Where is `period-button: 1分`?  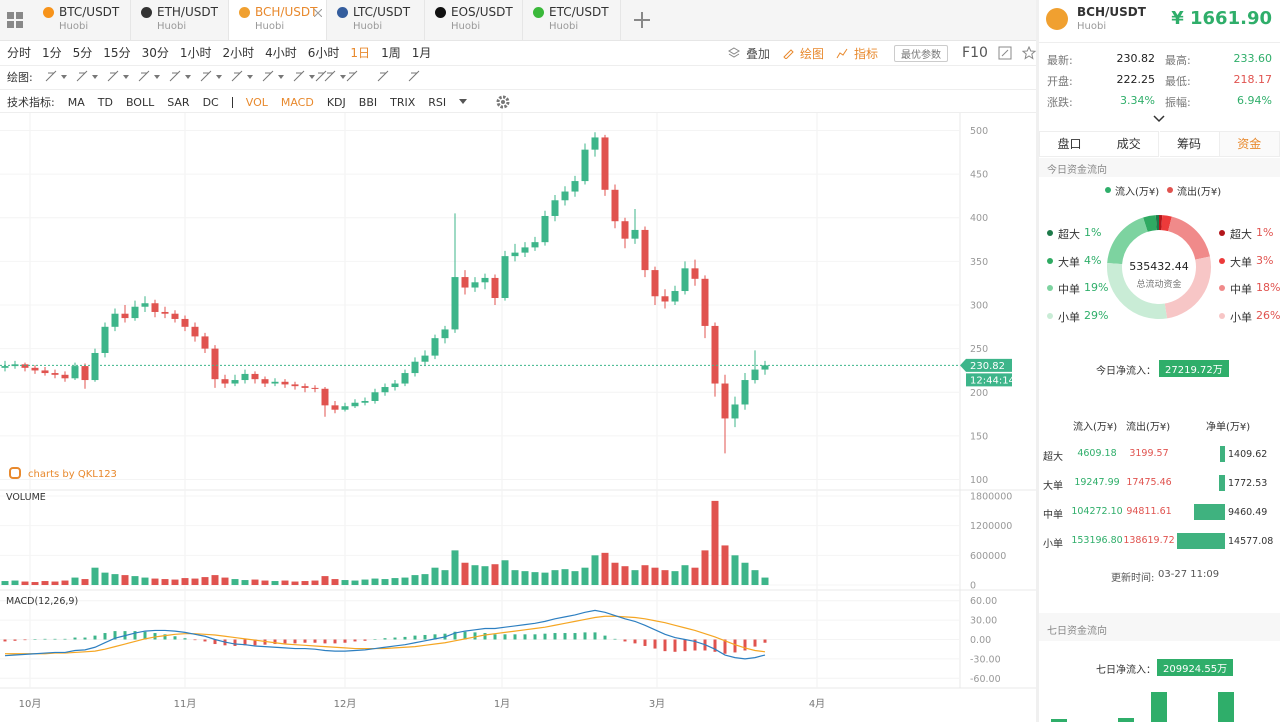 period-button: 1分 is located at coordinates (52, 53).